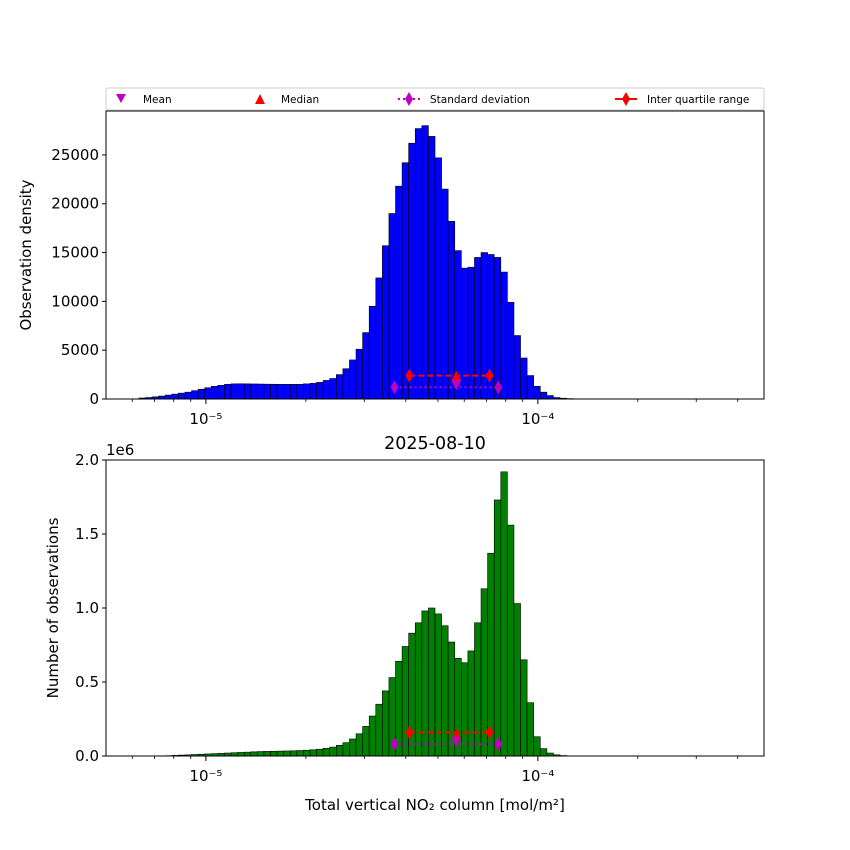 The width and height of the screenshot is (850, 850). What do you see at coordinates (87, 608) in the screenshot?
I see `y-tick-label: 1.0` at bounding box center [87, 608].